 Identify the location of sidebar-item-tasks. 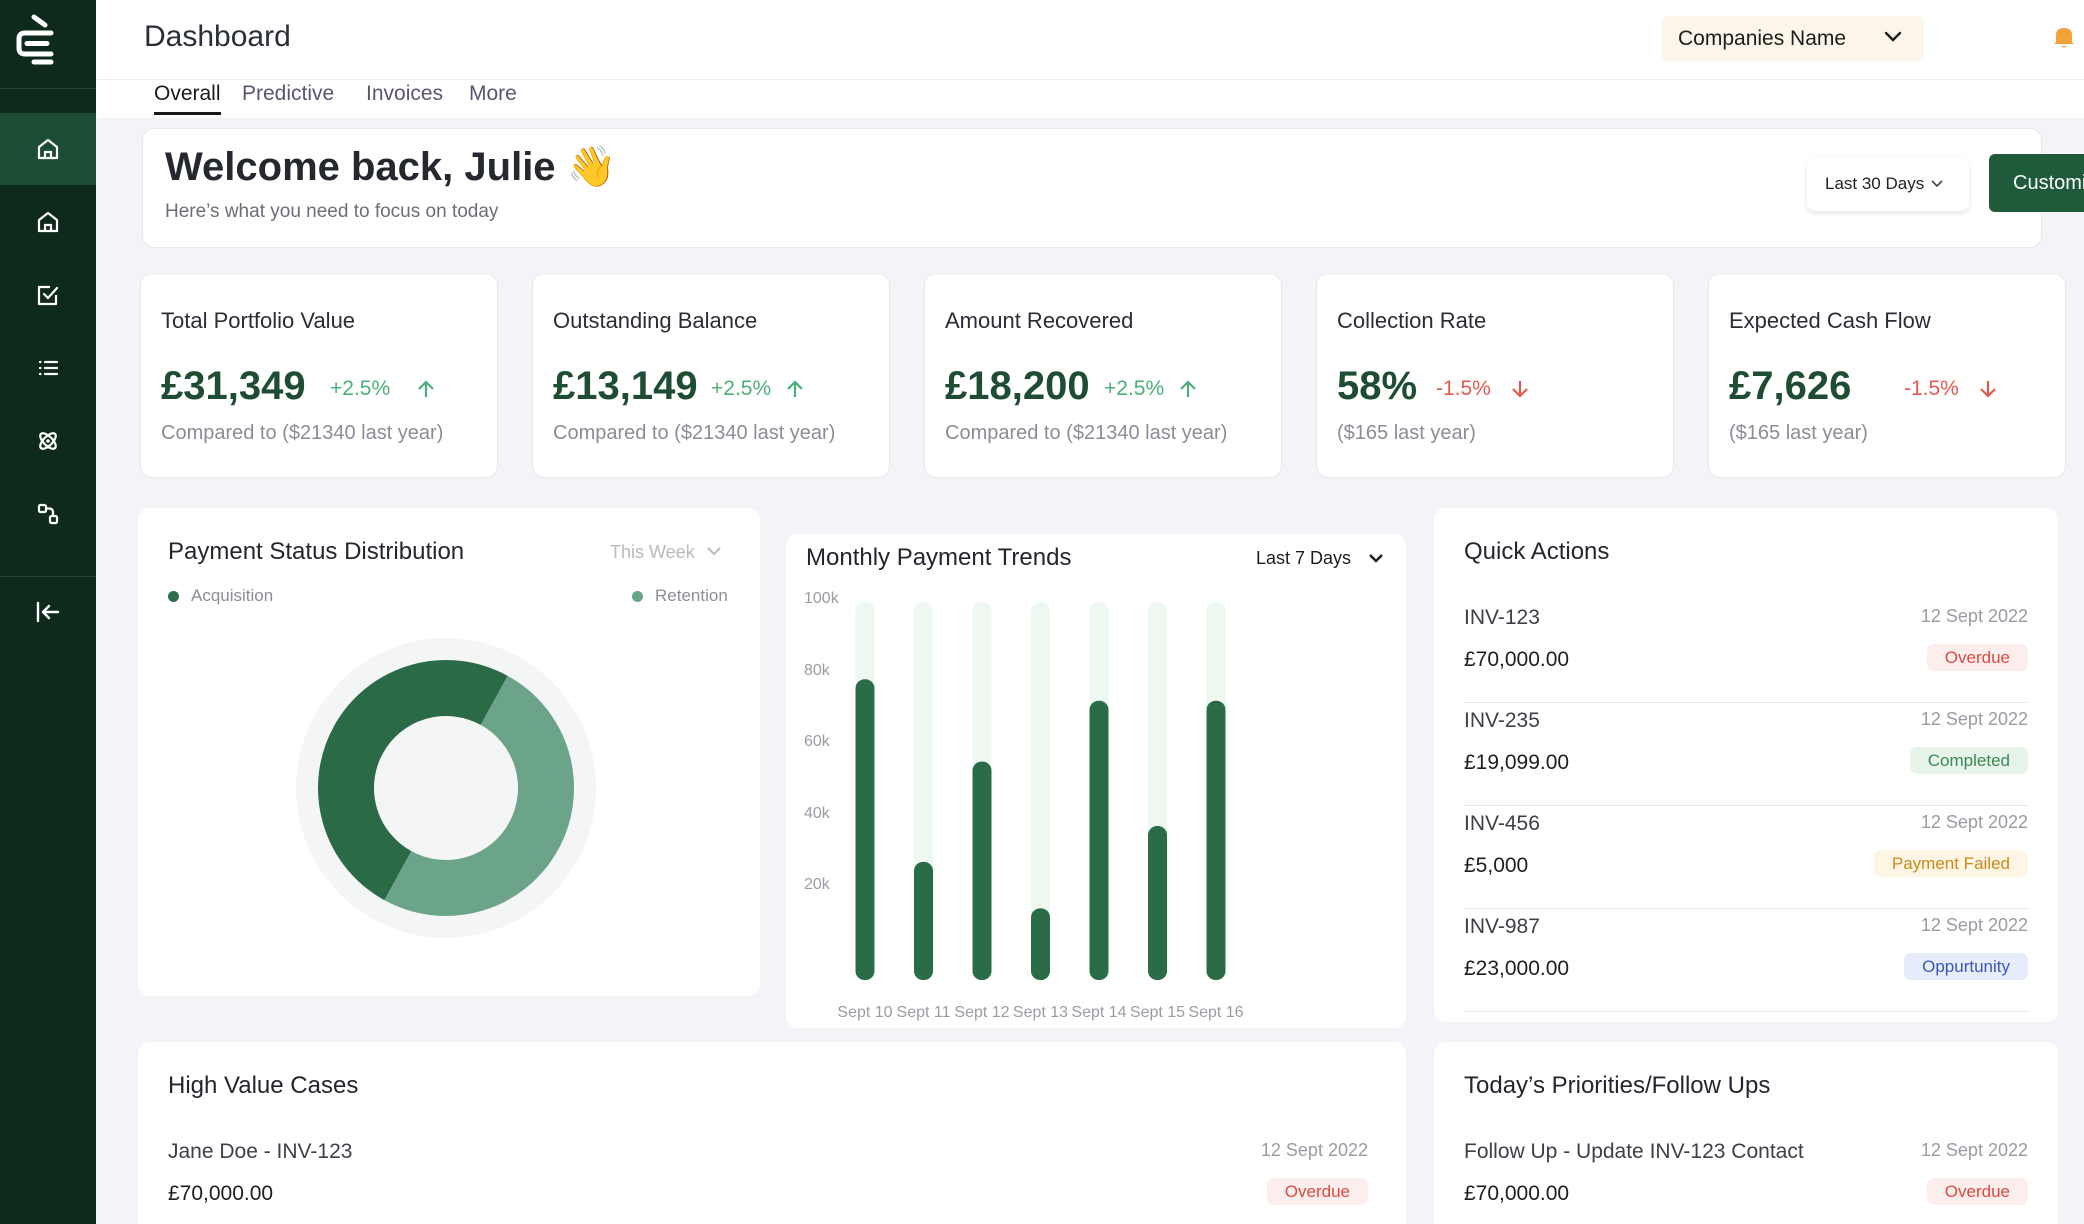
(48, 295).